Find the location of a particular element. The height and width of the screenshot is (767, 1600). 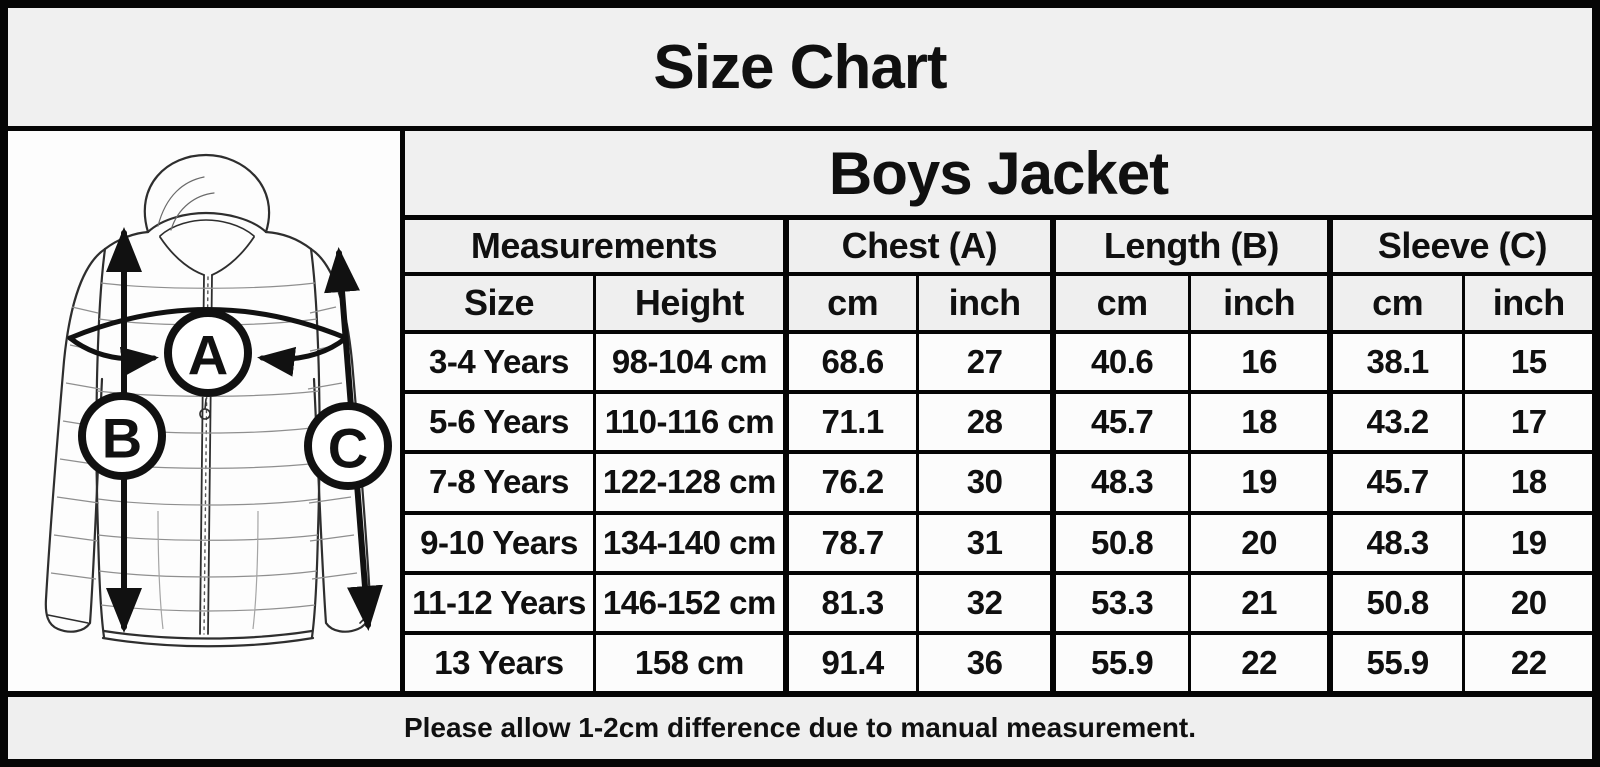

table-cell: 9-10 Years is located at coordinates (499, 540).